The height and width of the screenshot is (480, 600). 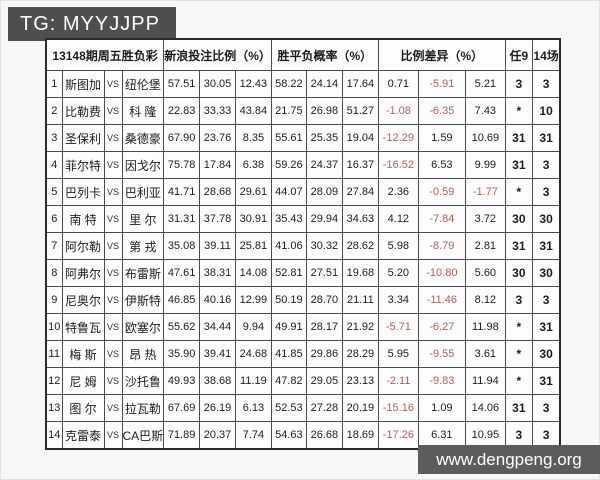 What do you see at coordinates (441, 354) in the screenshot?
I see `diff-draw: -9.55` at bounding box center [441, 354].